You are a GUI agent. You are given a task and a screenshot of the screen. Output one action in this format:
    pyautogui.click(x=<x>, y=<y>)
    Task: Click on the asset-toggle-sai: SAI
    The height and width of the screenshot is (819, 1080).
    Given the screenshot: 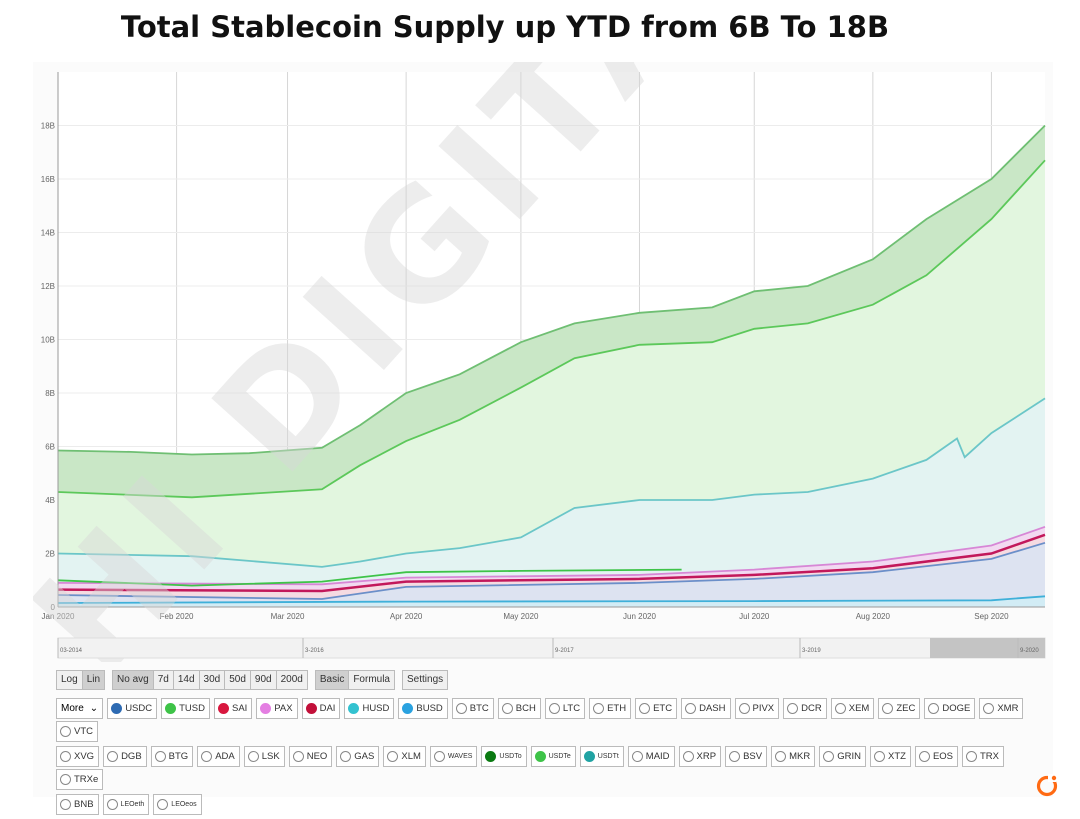 What is the action you would take?
    pyautogui.click(x=233, y=708)
    